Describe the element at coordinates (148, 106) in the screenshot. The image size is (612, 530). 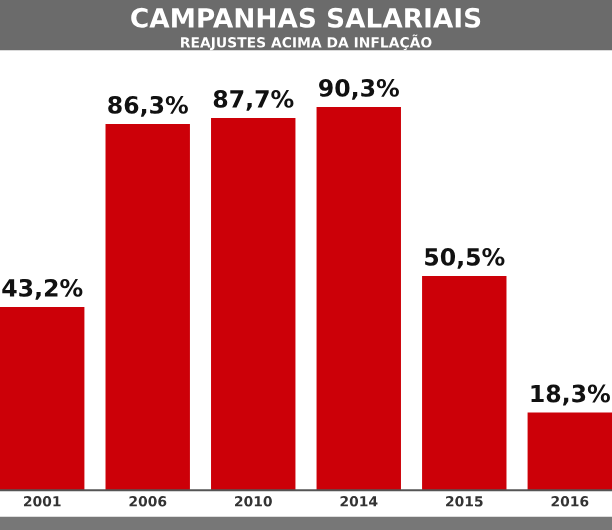
I see `data-label: 86,3%` at that location.